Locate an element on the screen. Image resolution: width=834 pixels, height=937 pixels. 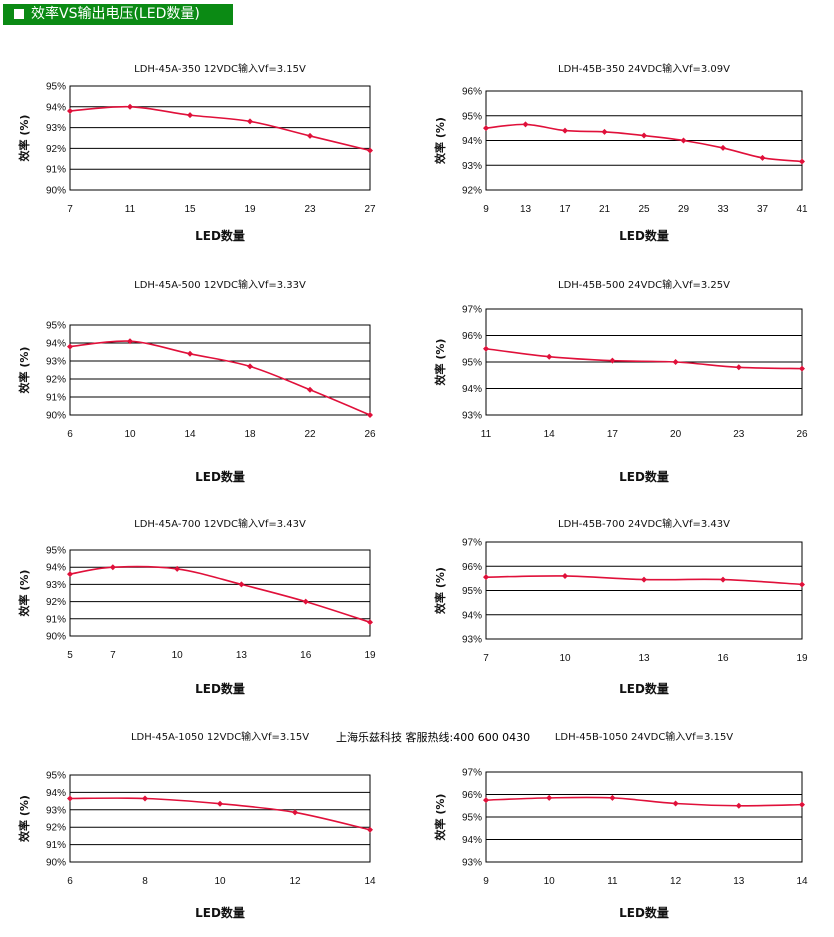
x-tick-label: 25 is located at coordinates (644, 209).